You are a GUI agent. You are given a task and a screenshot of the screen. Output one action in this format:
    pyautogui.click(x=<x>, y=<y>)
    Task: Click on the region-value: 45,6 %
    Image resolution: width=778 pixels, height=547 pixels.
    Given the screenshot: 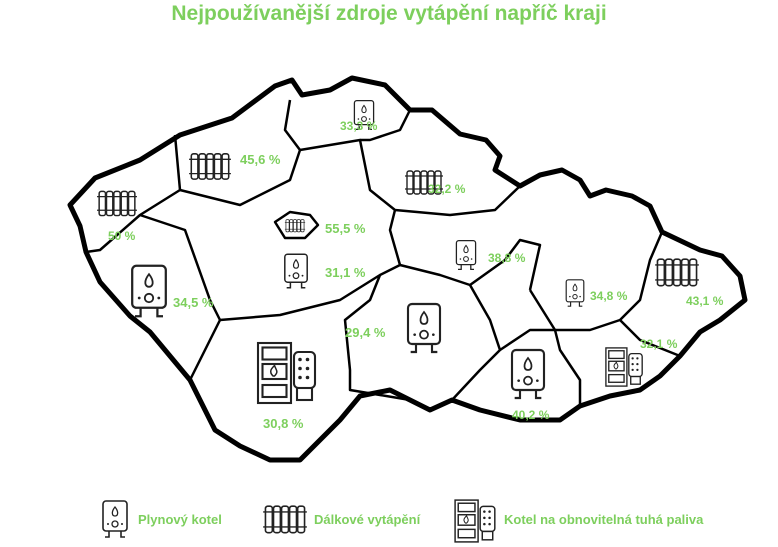 What is the action you would take?
    pyautogui.click(x=260, y=159)
    